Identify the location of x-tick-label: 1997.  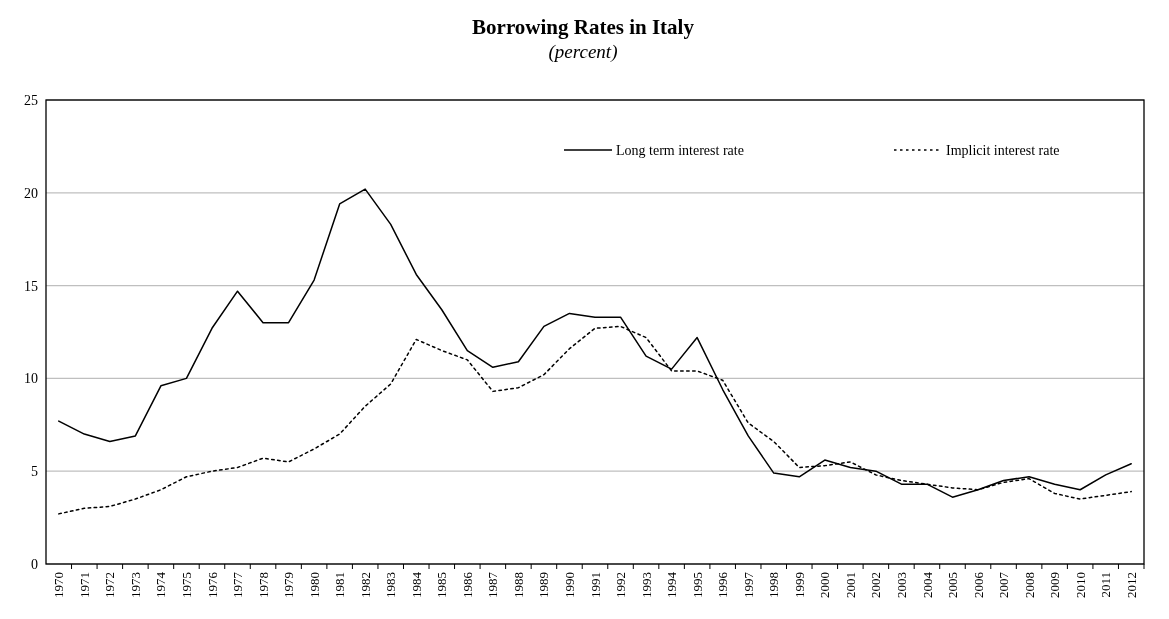
(748, 584).